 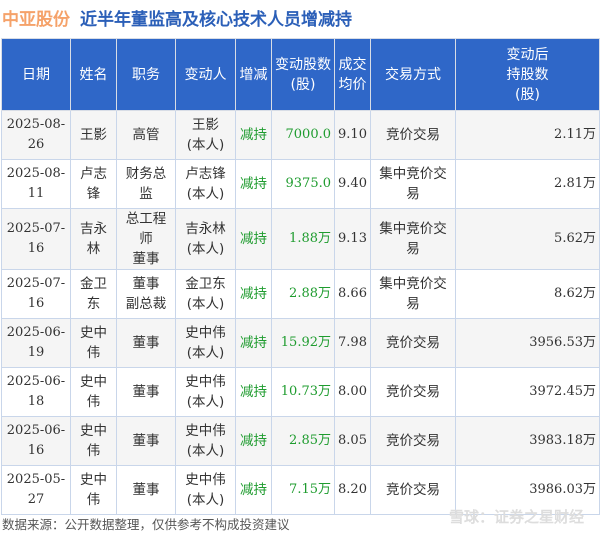 What do you see at coordinates (303, 184) in the screenshot?
I see `shares-cell: 9375.0` at bounding box center [303, 184].